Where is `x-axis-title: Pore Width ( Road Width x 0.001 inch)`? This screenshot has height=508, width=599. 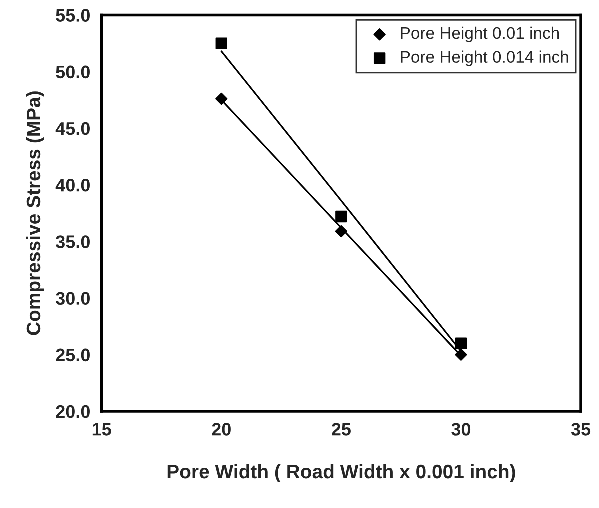
x-axis-title: Pore Width ( Road Width x 0.001 inch) is located at coordinates (342, 473).